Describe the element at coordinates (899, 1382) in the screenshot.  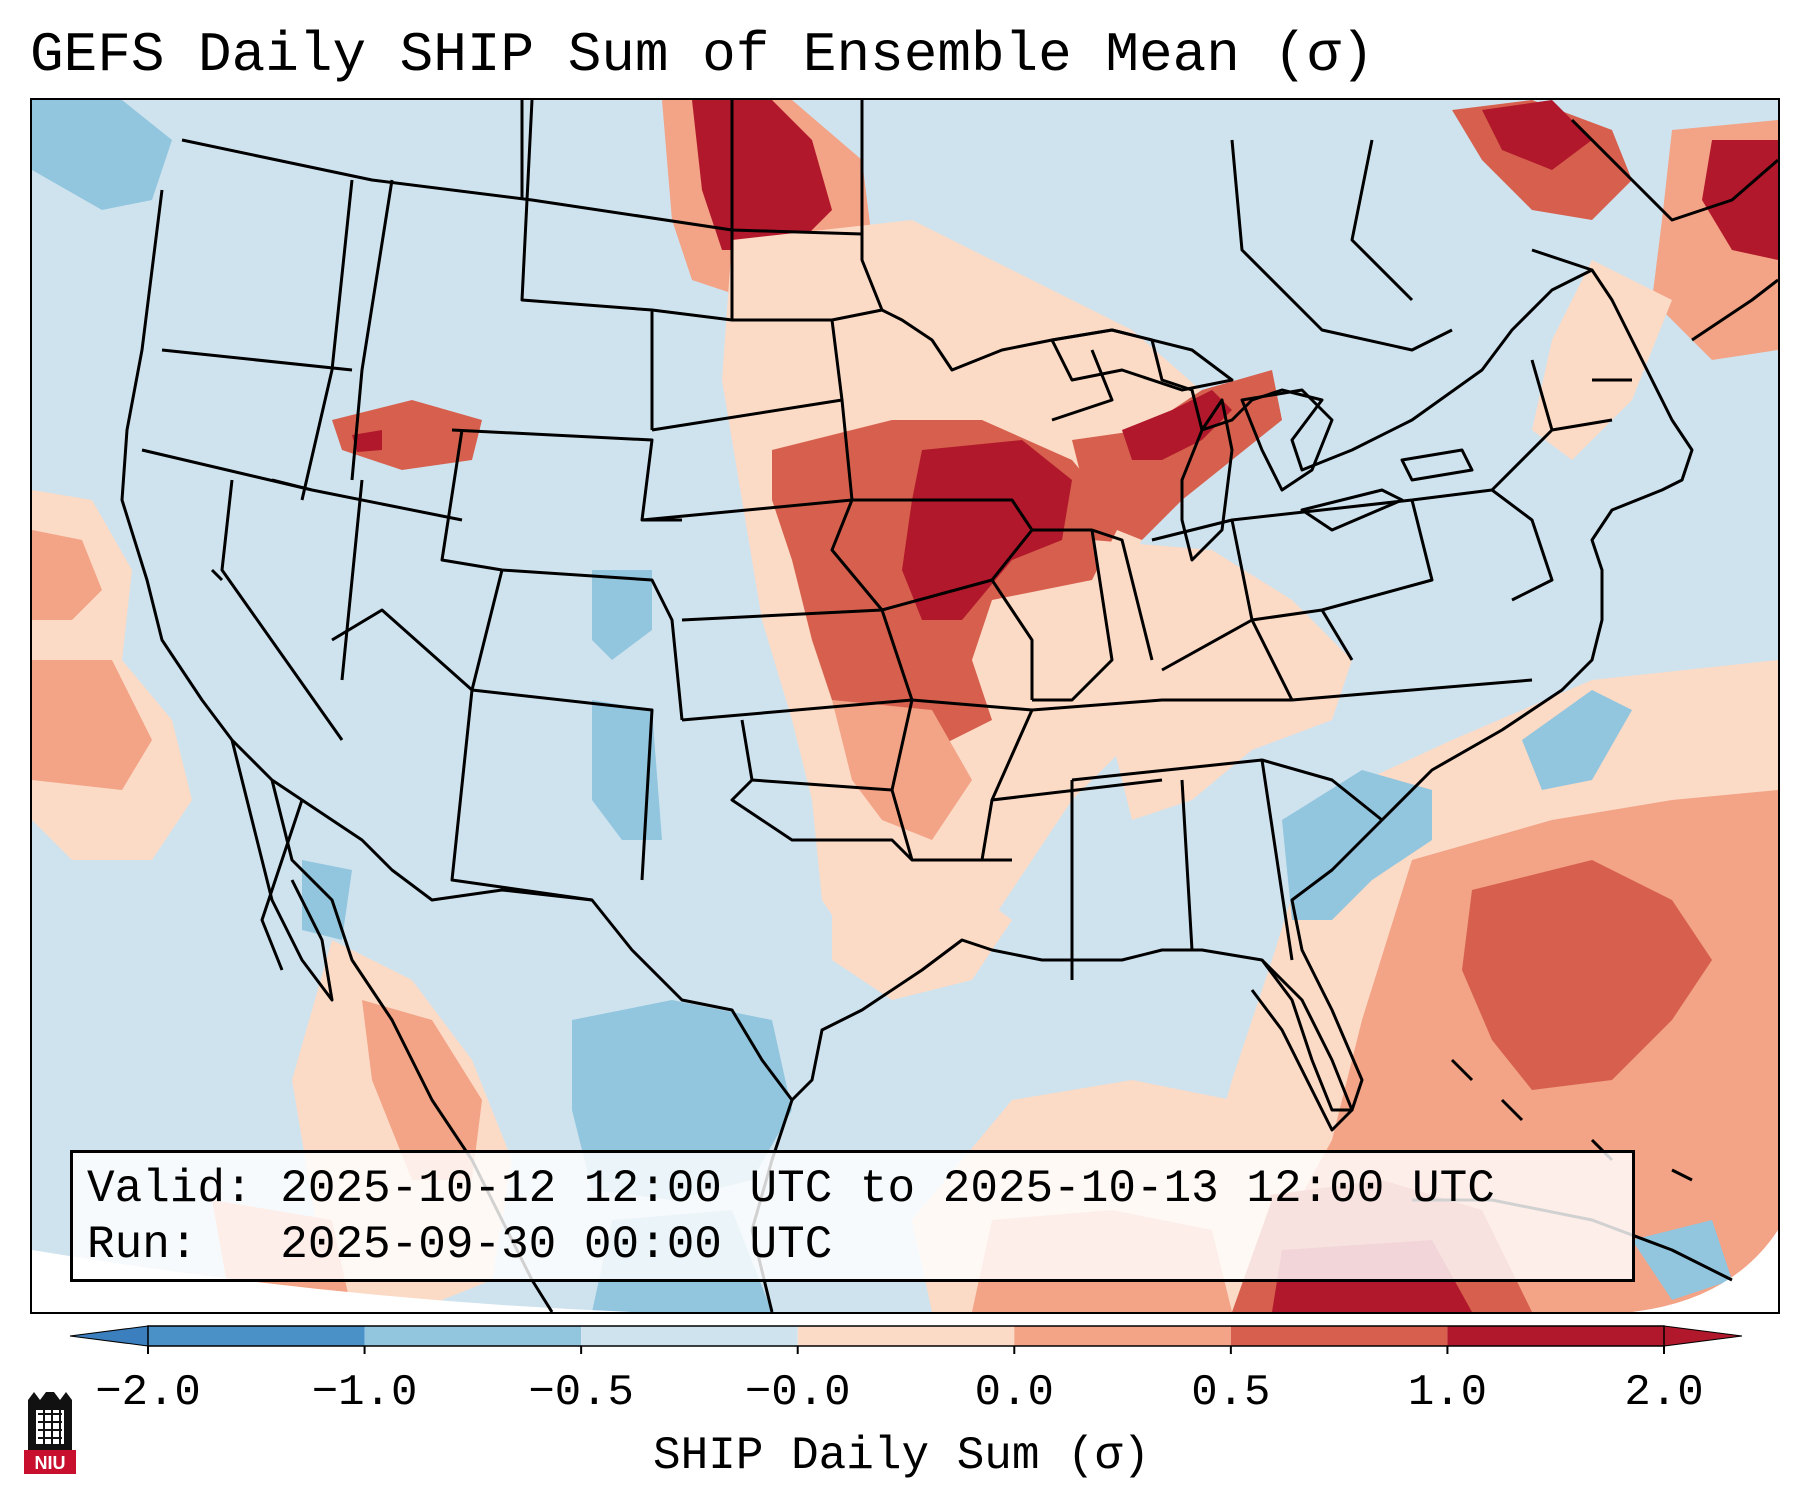
I see `colorbar-ticks: −2.0 −1.0 −0.5 −0.0 0.0 0.5 1.0 2.0` at that location.